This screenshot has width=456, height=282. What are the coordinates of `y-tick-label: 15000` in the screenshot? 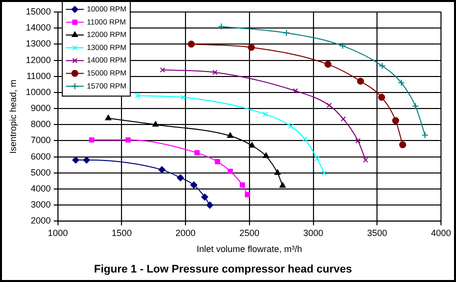 It's located at (38, 11).